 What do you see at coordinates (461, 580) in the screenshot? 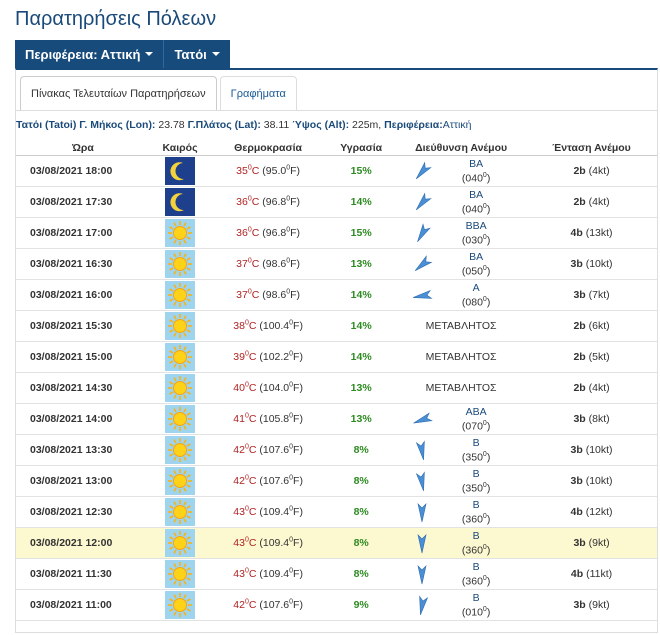
I see `wind-degrees: (3600)` at bounding box center [461, 580].